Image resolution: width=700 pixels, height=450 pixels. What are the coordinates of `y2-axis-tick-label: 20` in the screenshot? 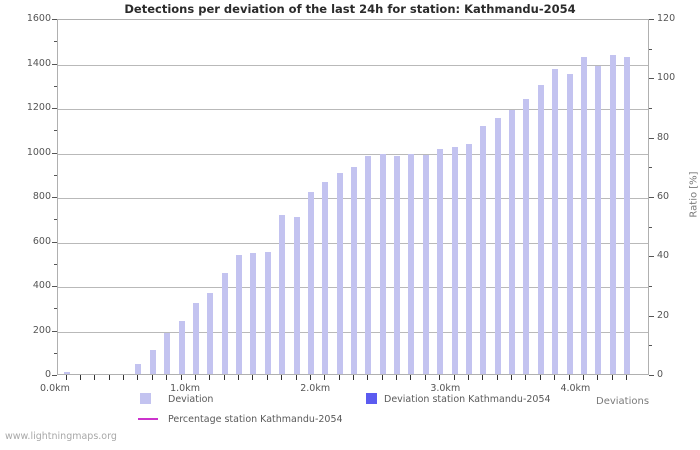 It's located at (663, 315).